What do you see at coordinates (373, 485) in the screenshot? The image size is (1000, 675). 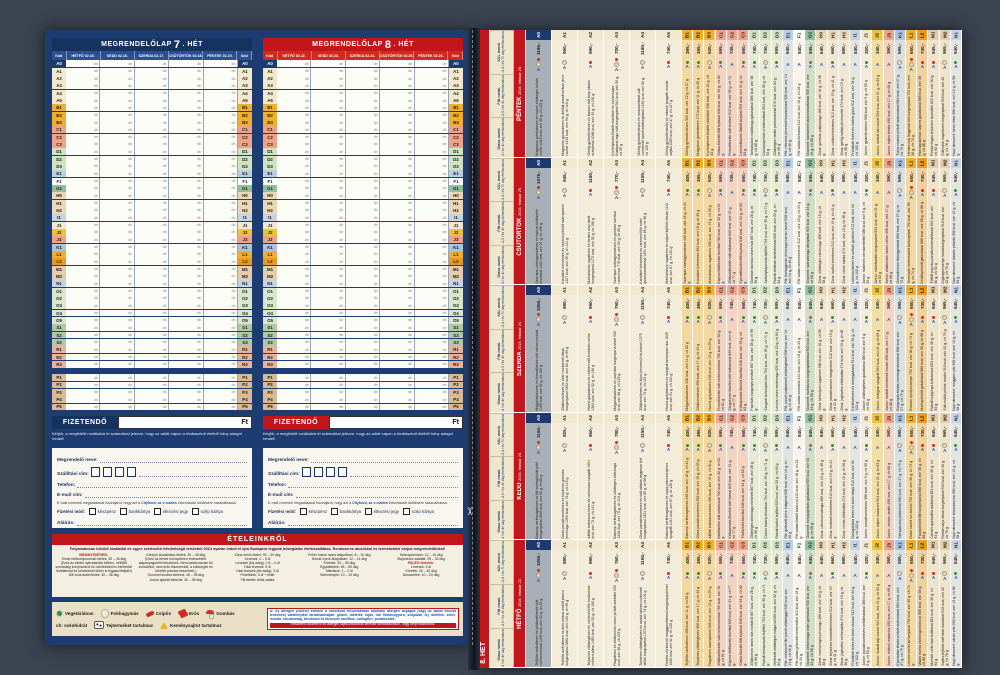 I see `phone-input` at bounding box center [373, 485].